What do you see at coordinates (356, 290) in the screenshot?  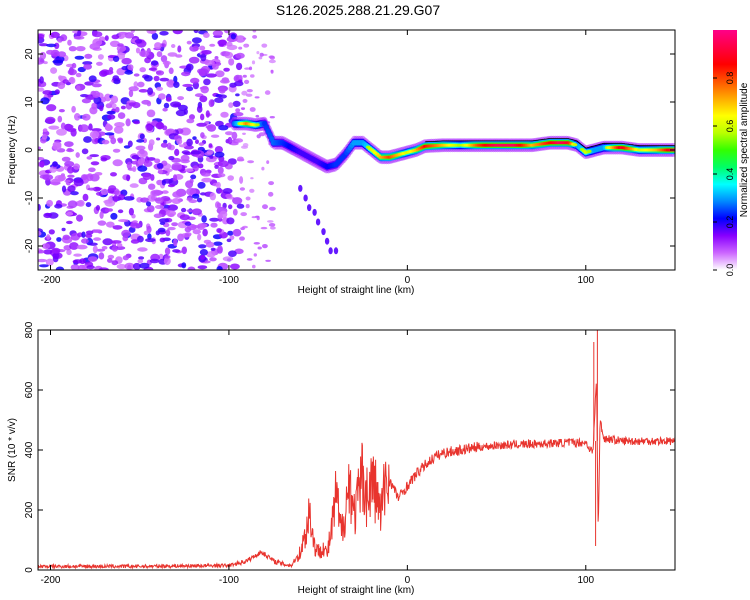 I see `spectrogram-x-label: Height of straight line (km)` at bounding box center [356, 290].